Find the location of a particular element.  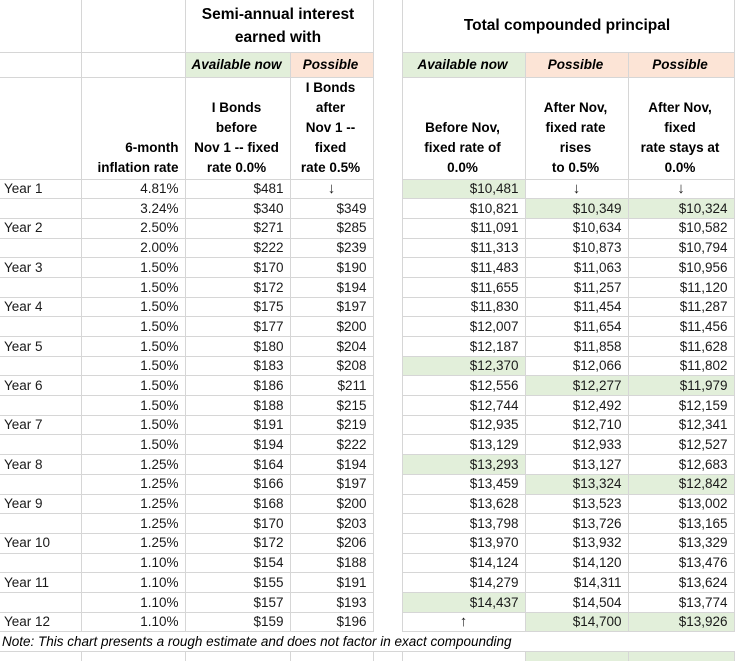

available-now-label-principal: Available now is located at coordinates (463, 64).